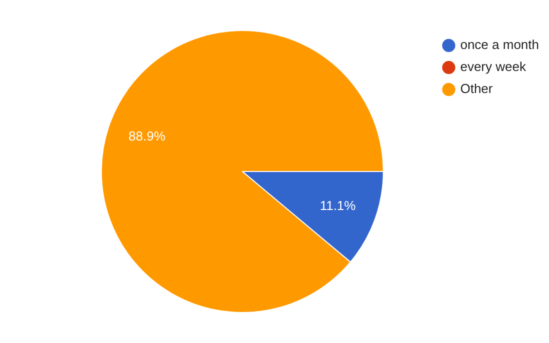  Describe the element at coordinates (493, 66) in the screenshot. I see `legend-label: every week` at that location.